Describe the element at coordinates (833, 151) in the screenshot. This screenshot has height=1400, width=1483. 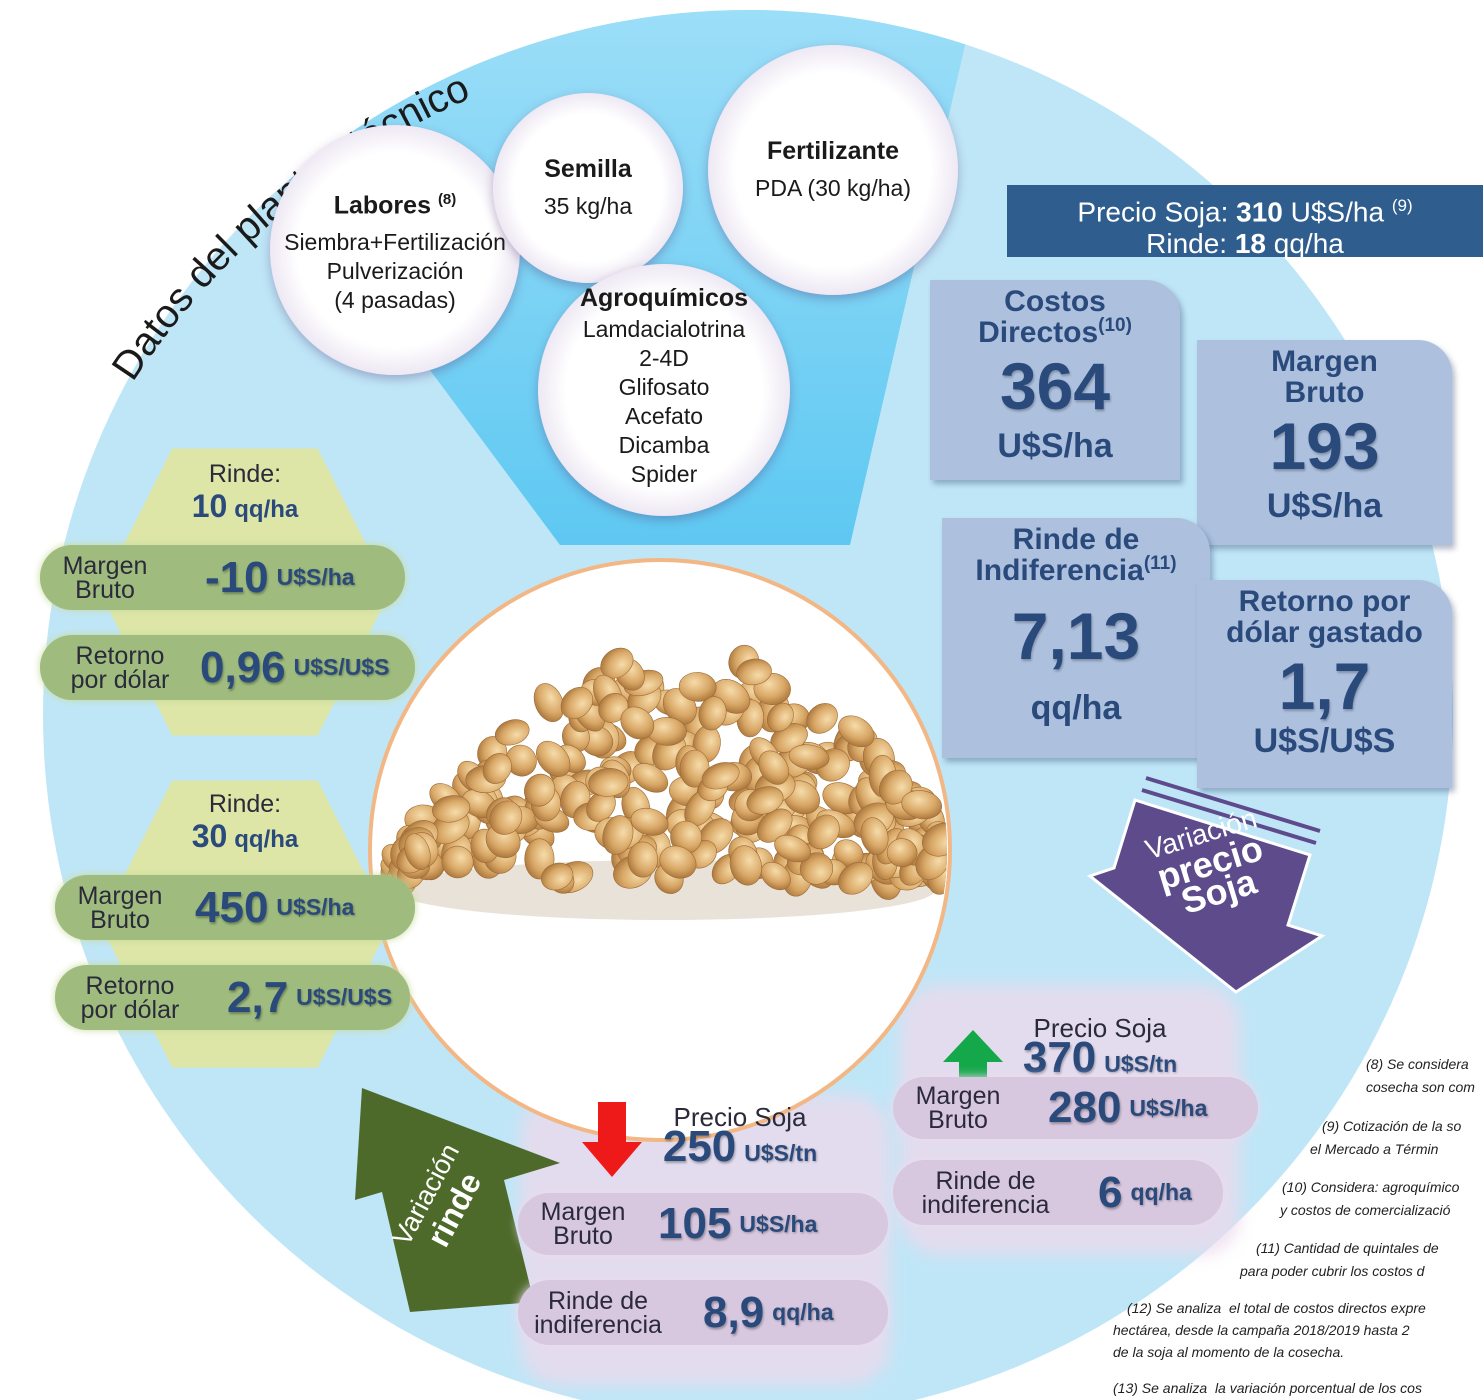
I see `bubble-title: Fertilizante` at that location.